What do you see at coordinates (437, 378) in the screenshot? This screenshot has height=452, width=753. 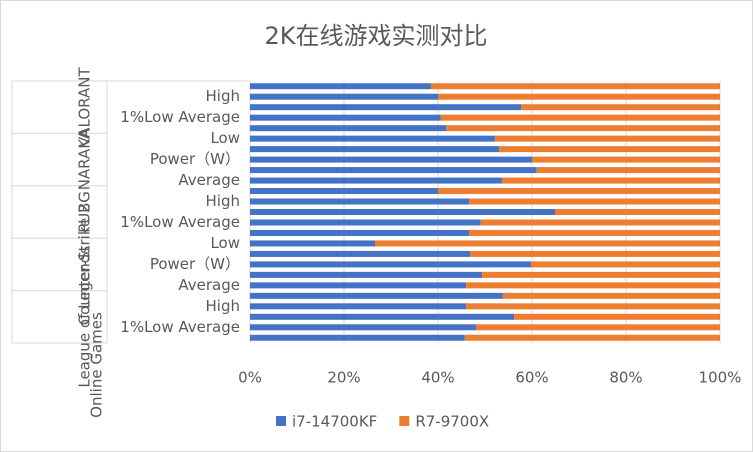 I see `x-tick-label: 40%` at bounding box center [437, 378].